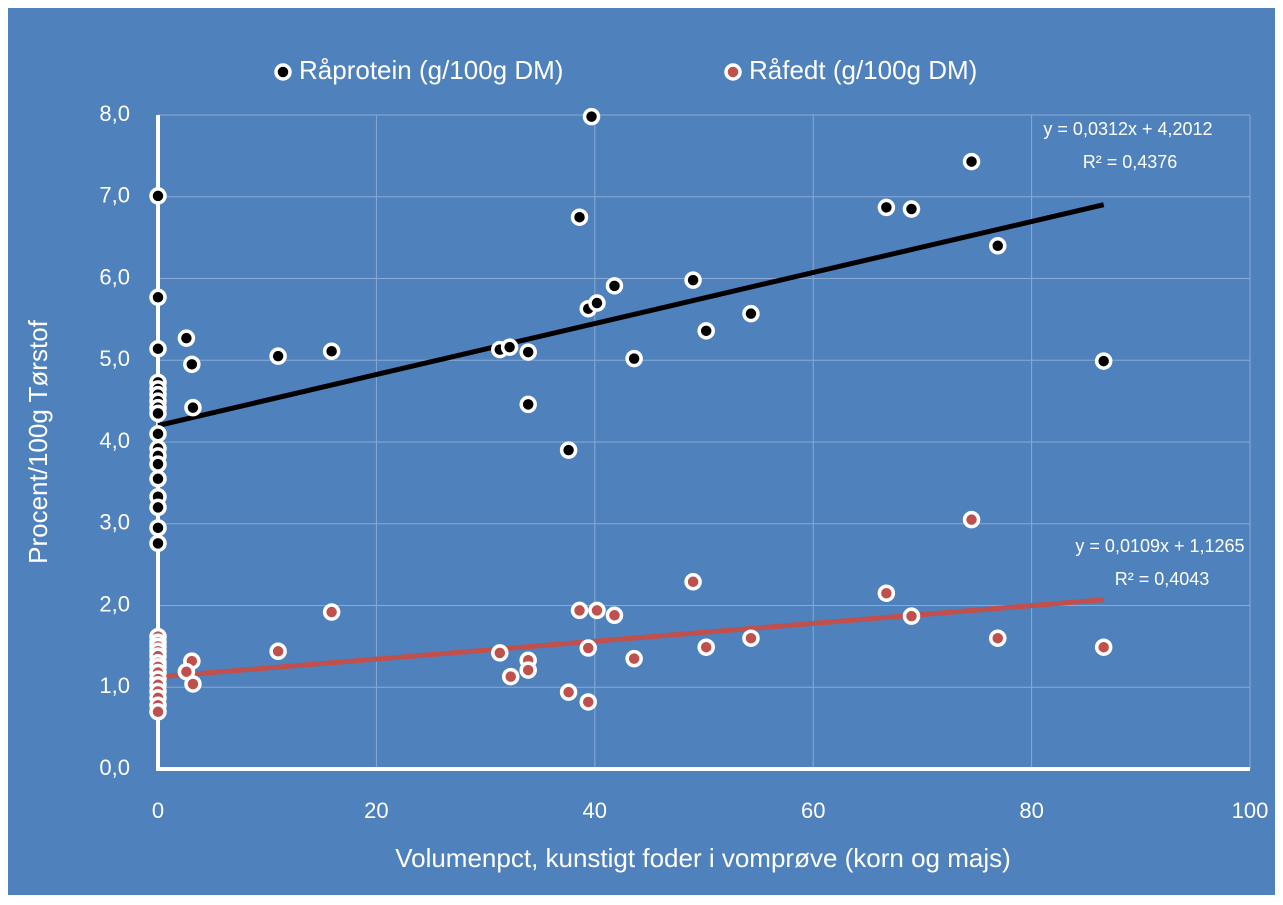 The width and height of the screenshot is (1283, 905). Describe the element at coordinates (813, 810) in the screenshot. I see `x-tick-label: 60` at that location.